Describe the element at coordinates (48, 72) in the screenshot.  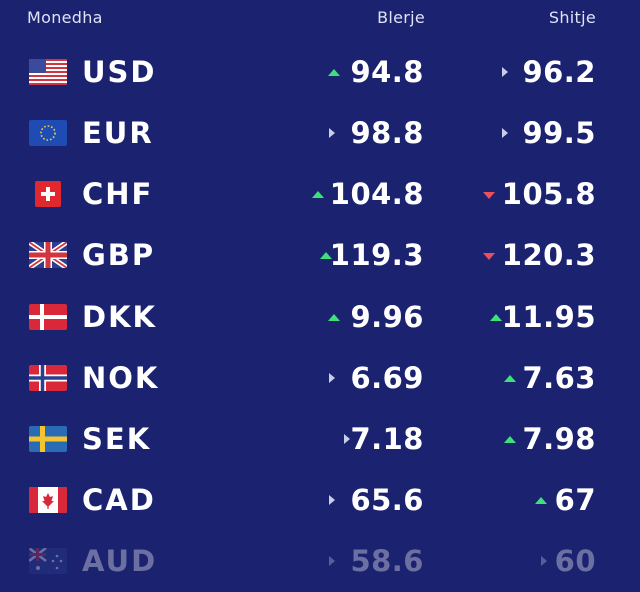
I see `usa-flag-icon` at that location.